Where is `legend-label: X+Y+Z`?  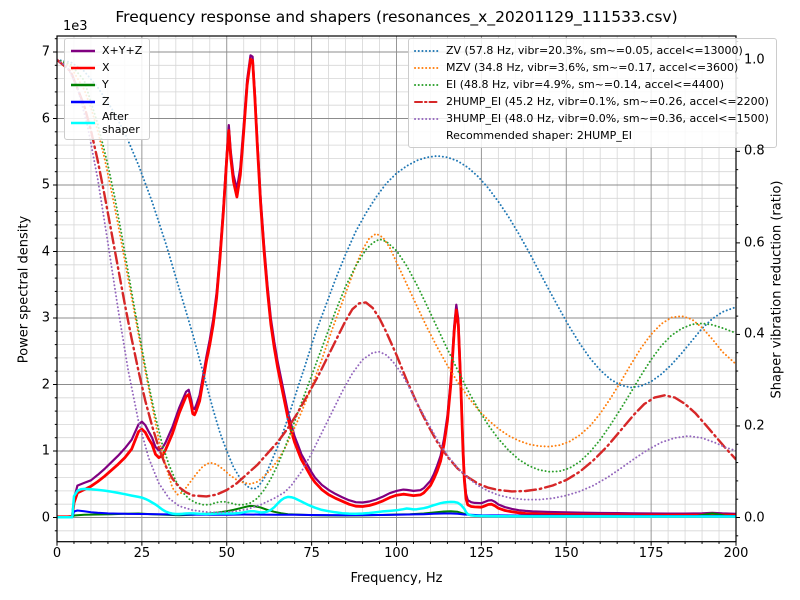
legend-label: X+Y+Z is located at coordinates (122, 50).